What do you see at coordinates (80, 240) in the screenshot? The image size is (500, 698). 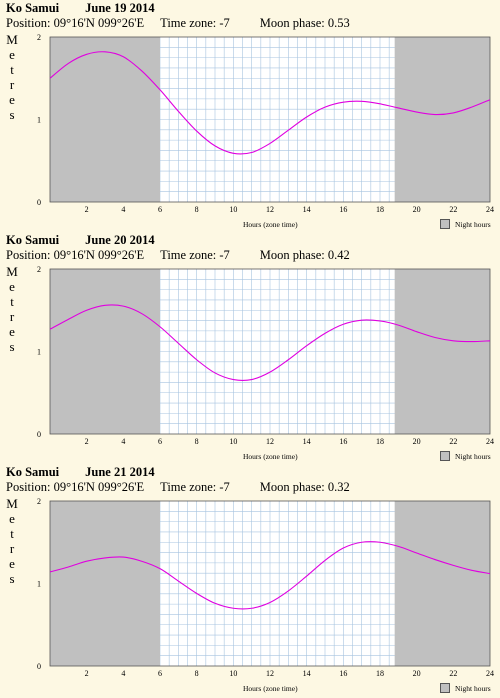 I see `chart-title: Ko Samui June 20 2014` at bounding box center [80, 240].